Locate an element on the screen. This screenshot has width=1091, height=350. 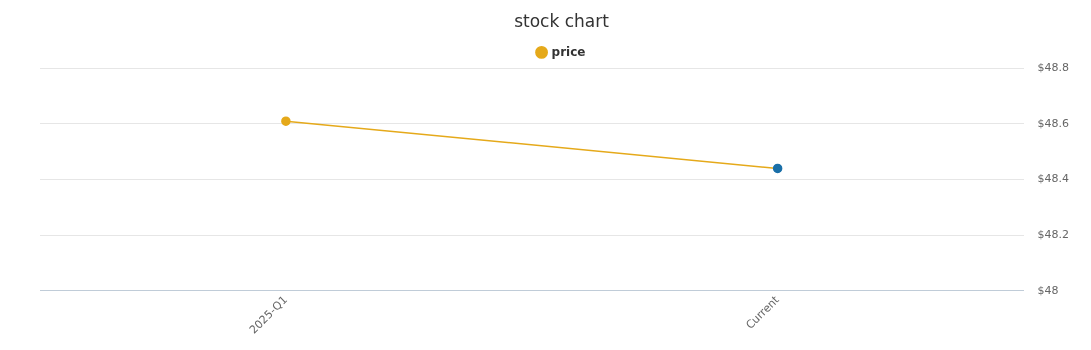
legend-label: price is located at coordinates (568, 51).